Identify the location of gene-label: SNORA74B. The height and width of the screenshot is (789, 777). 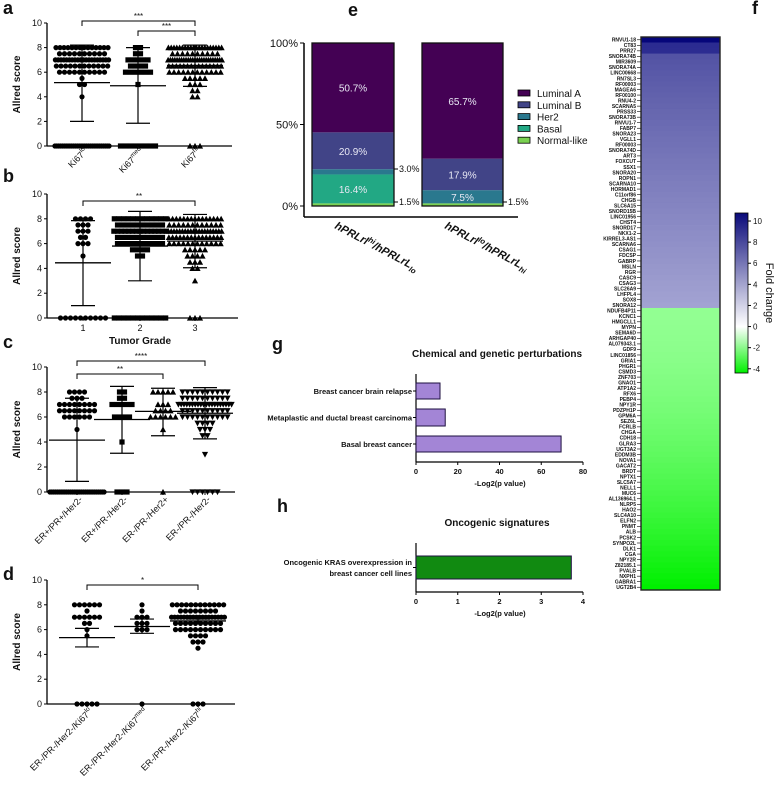
(623, 57).